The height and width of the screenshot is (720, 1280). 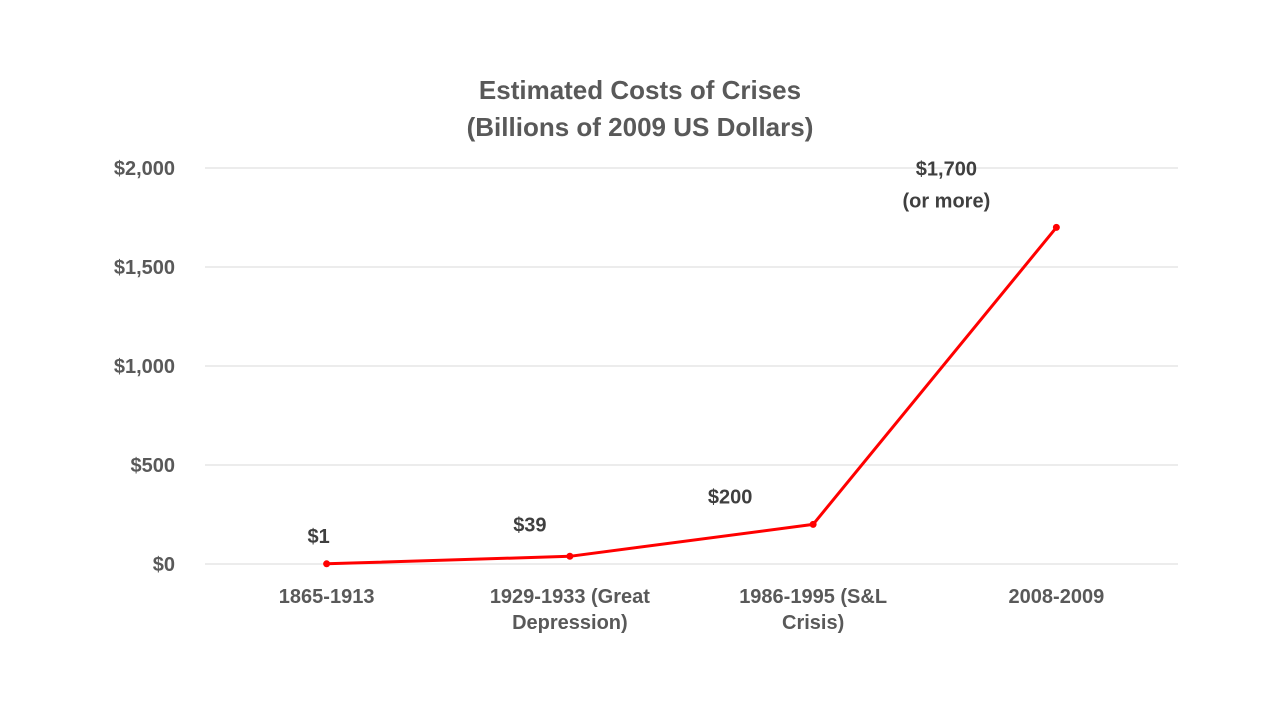 I want to click on data-label: $1, so click(x=319, y=537).